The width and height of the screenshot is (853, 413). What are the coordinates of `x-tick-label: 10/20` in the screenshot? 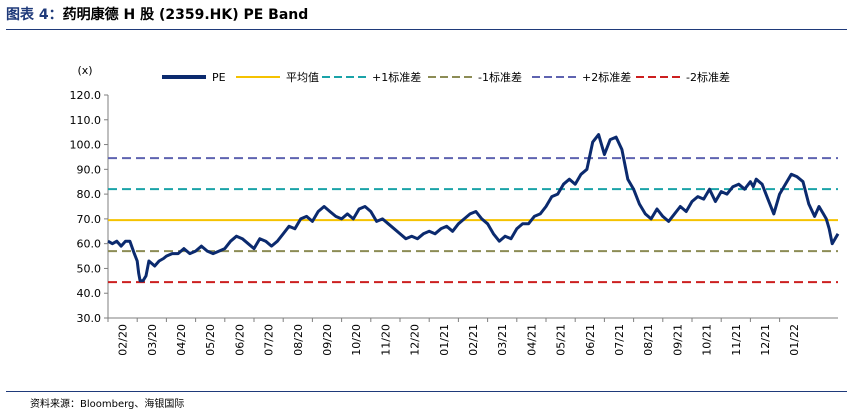 It's located at (356, 340).